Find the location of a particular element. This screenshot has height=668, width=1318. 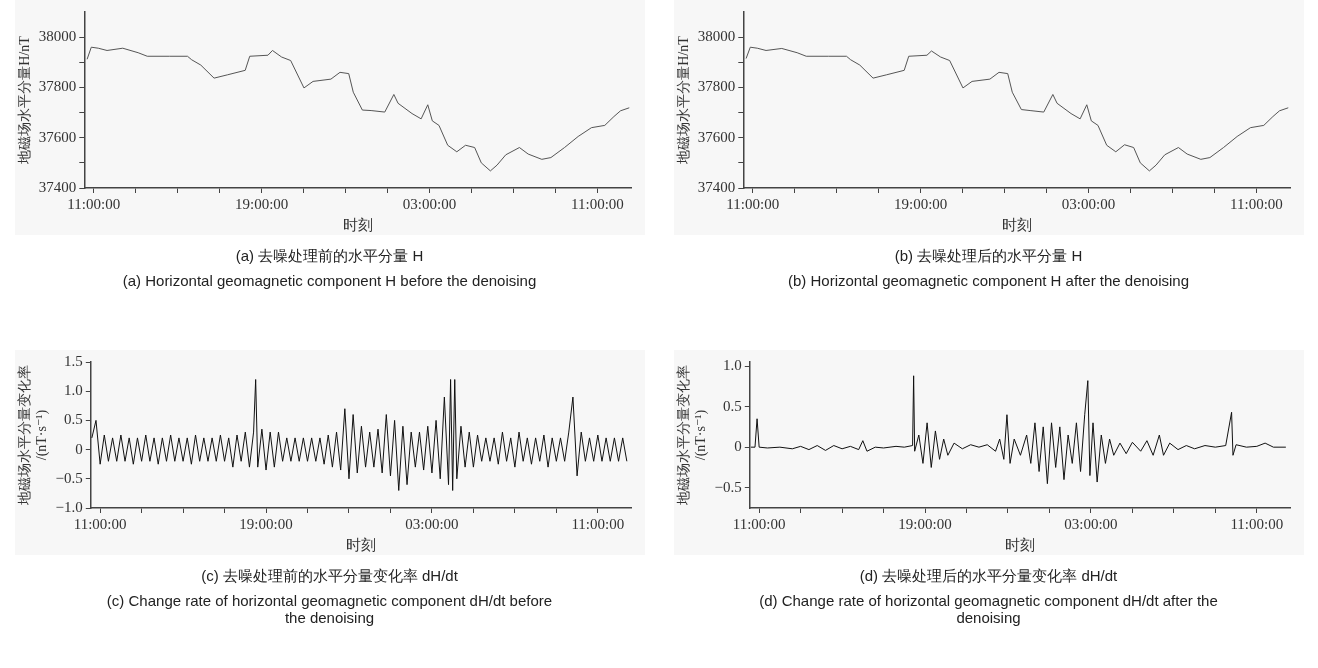

text: (a) 去噪处理前的水平分量 H is located at coordinates (329, 256).